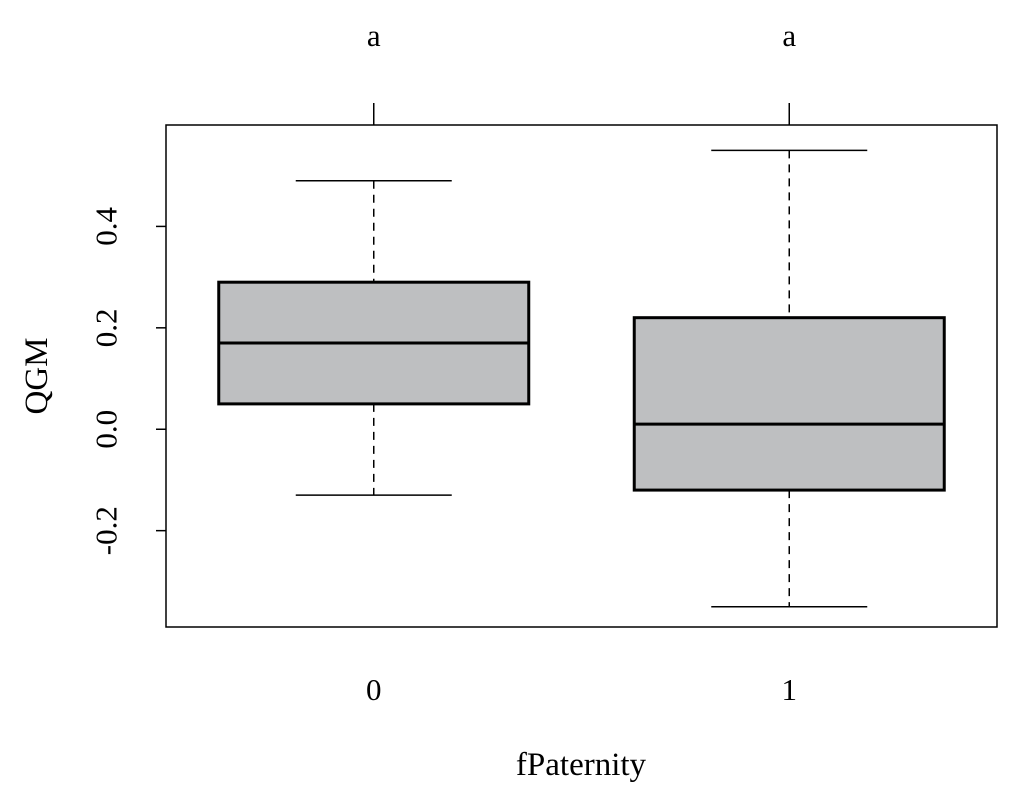 The image size is (1010, 793). Describe the element at coordinates (789, 404) in the screenshot. I see `iqr-box` at that location.